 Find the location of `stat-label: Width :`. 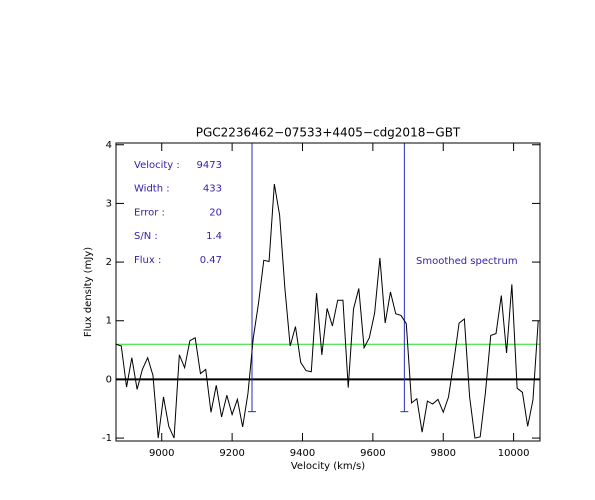

stat-label: Width : is located at coordinates (152, 189).